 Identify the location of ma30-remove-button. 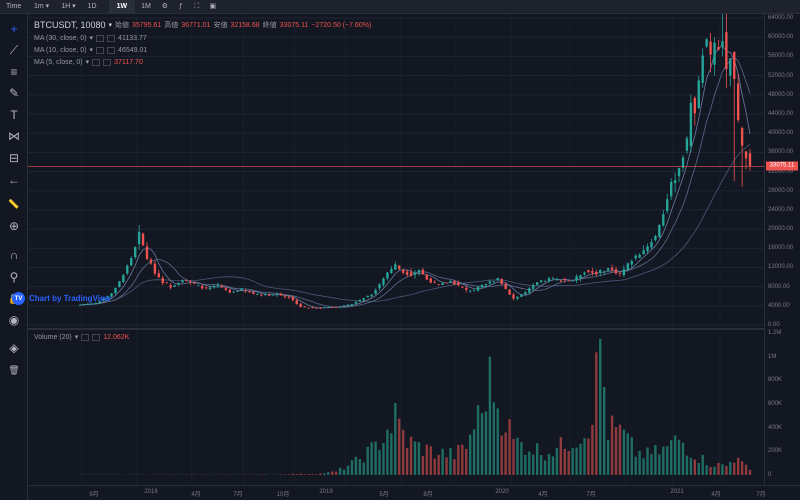
(111, 38).